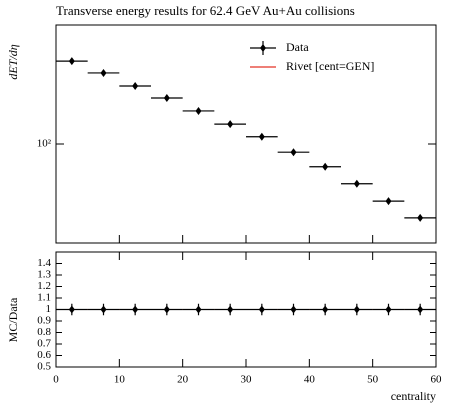 The width and height of the screenshot is (450, 406). Describe the element at coordinates (247, 380) in the screenshot. I see `x-tick-label: 30` at that location.